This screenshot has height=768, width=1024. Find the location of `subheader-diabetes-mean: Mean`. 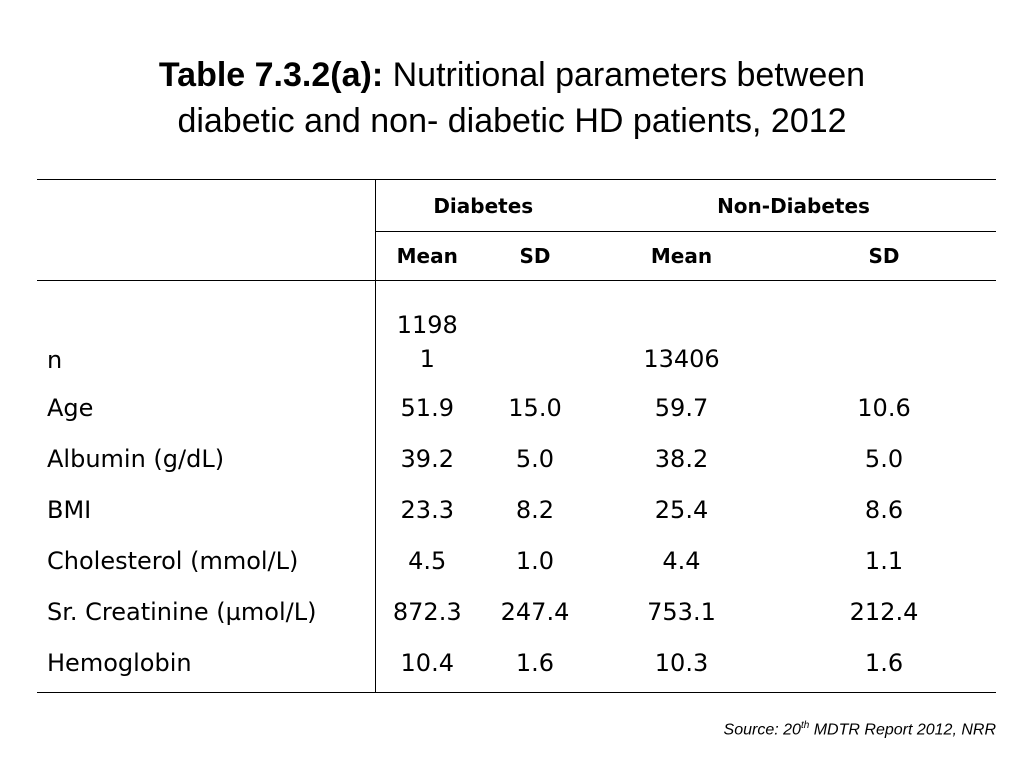

subheader-diabetes-mean: Mean is located at coordinates (427, 256).